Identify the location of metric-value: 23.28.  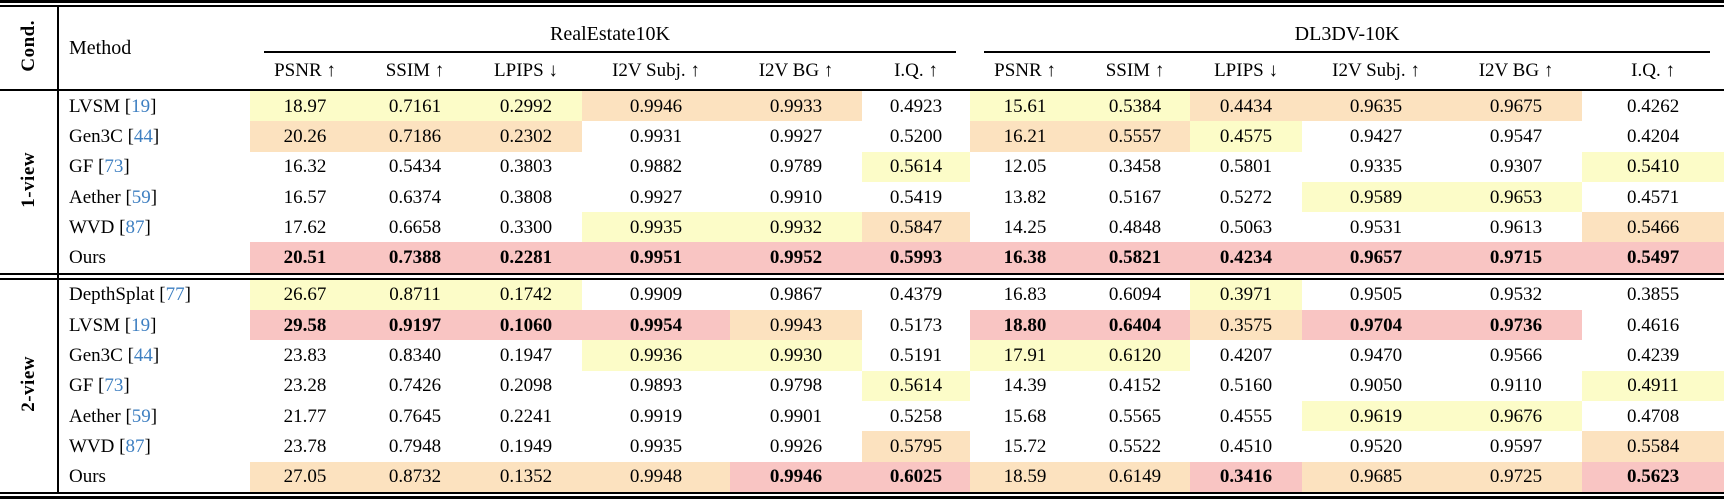
(305, 386).